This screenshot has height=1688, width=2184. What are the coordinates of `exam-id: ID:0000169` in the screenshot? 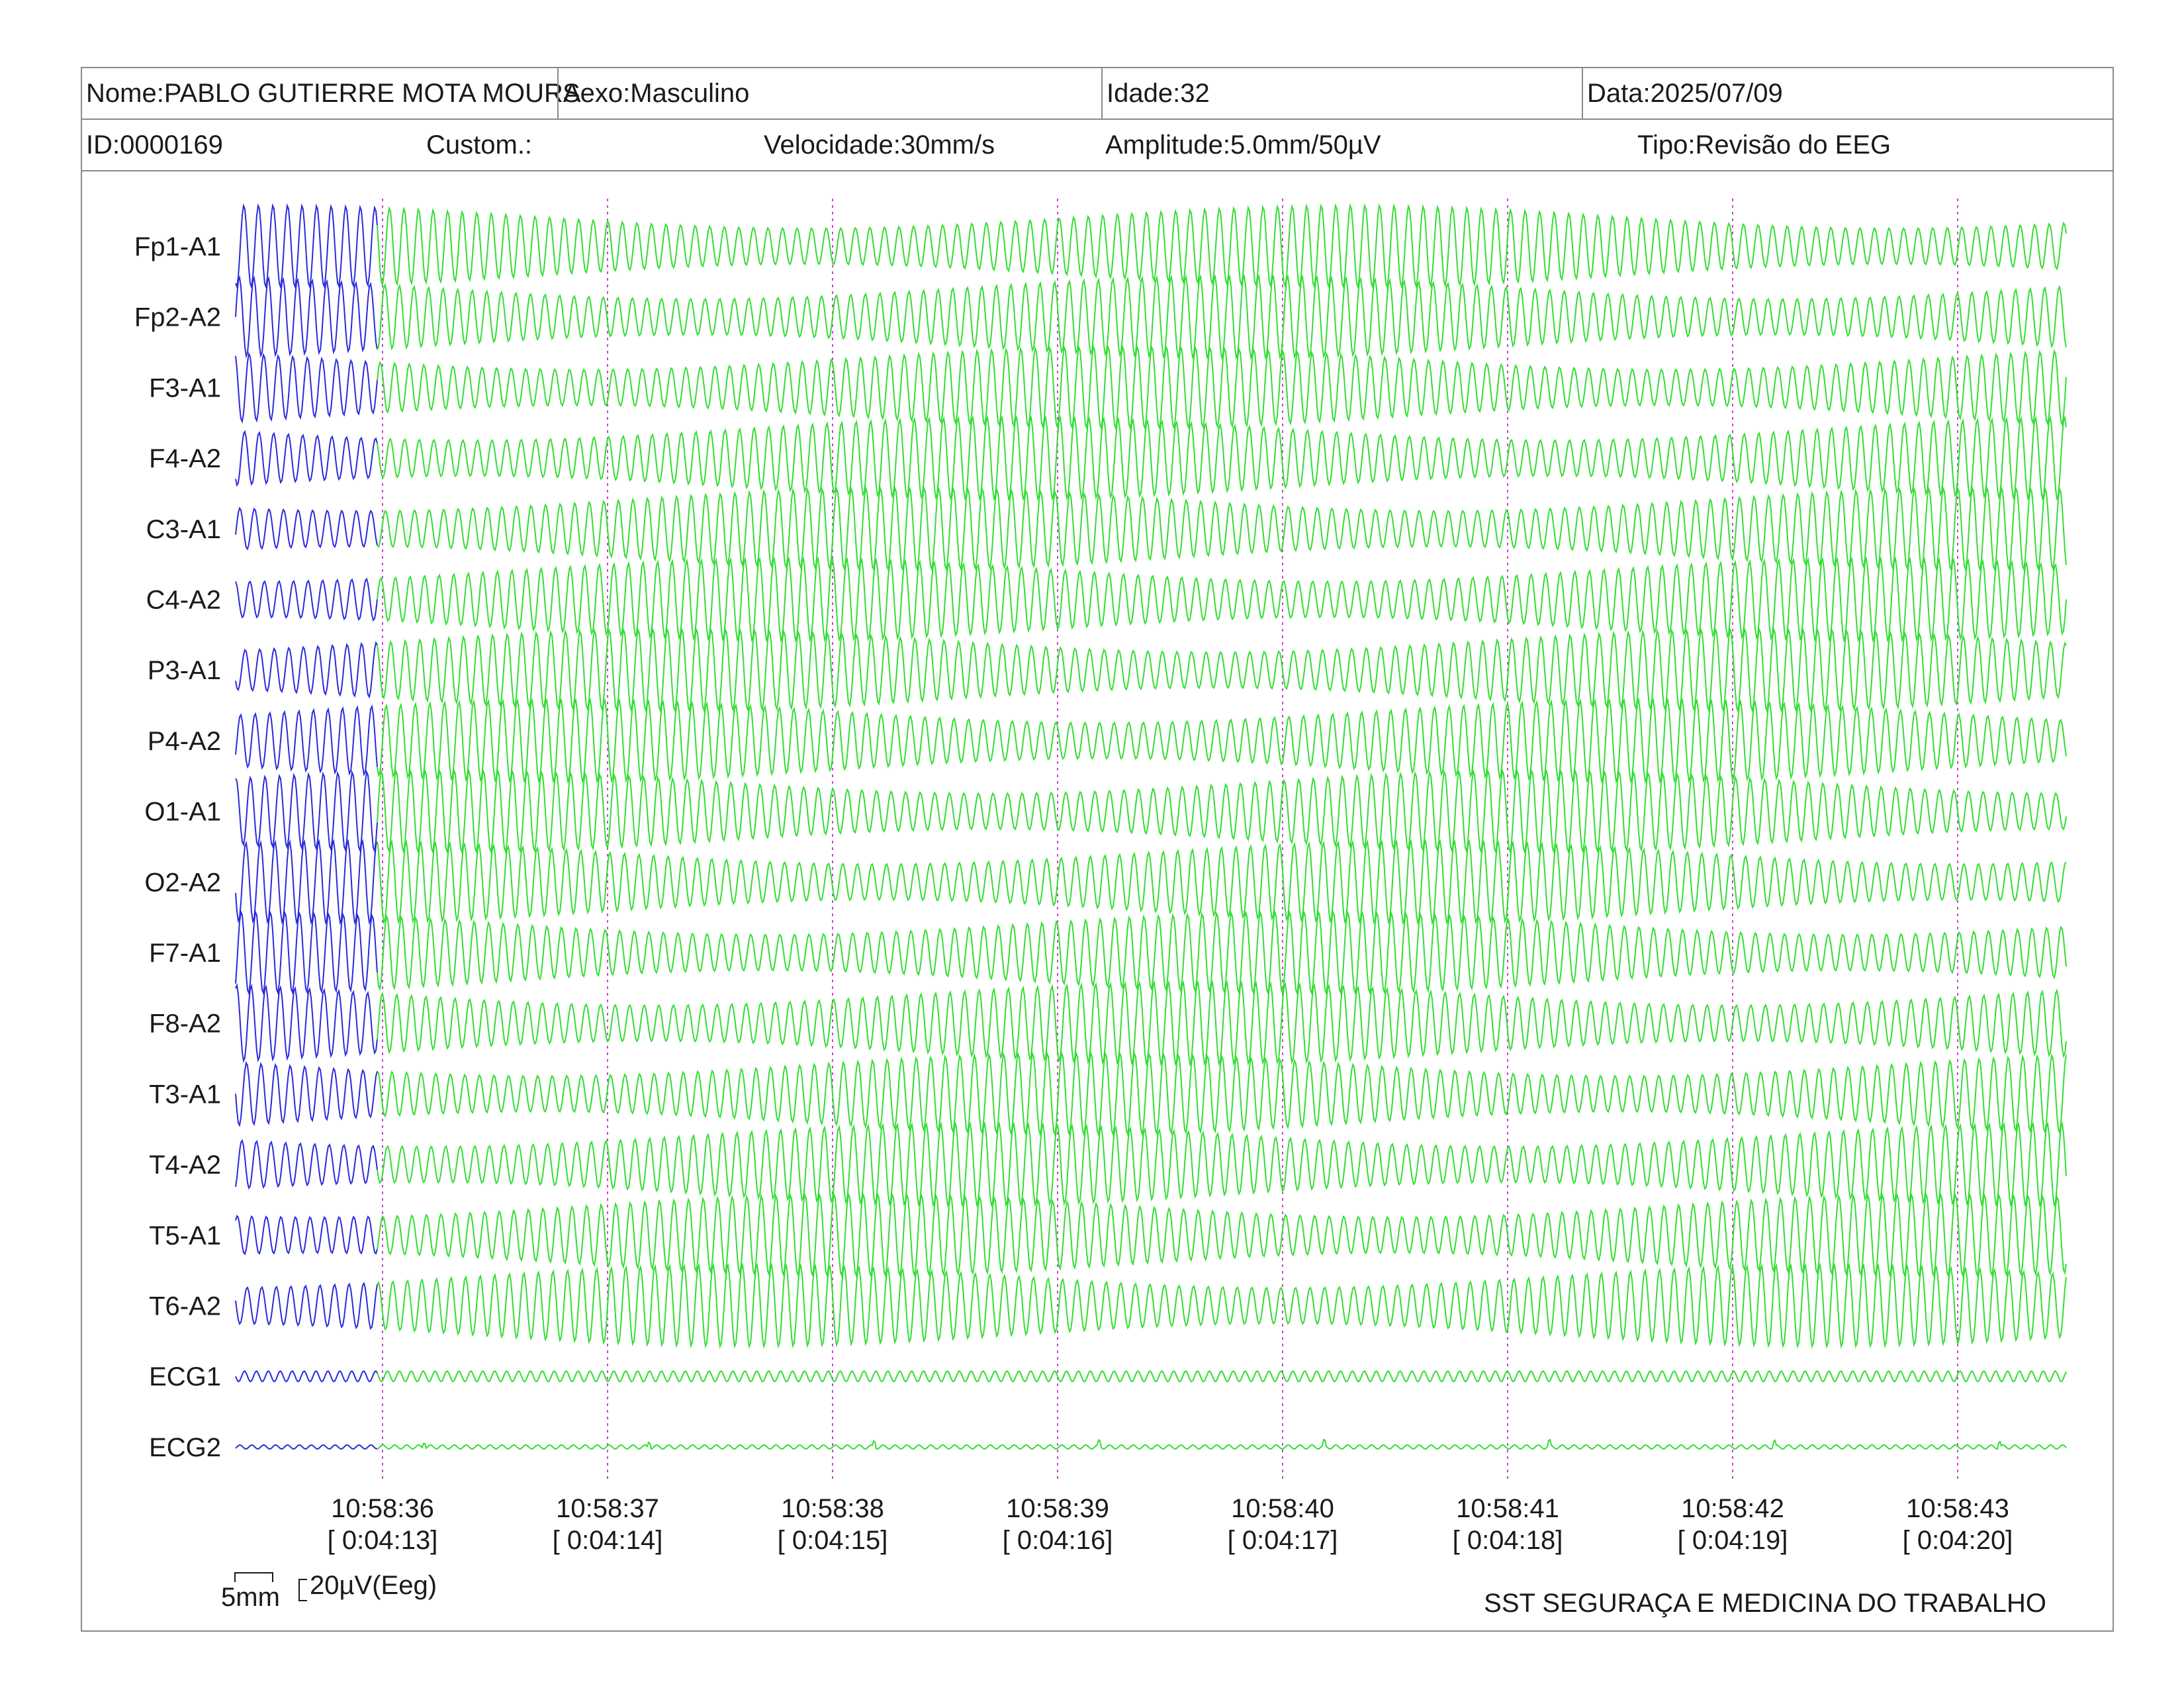 It's located at (154, 145).